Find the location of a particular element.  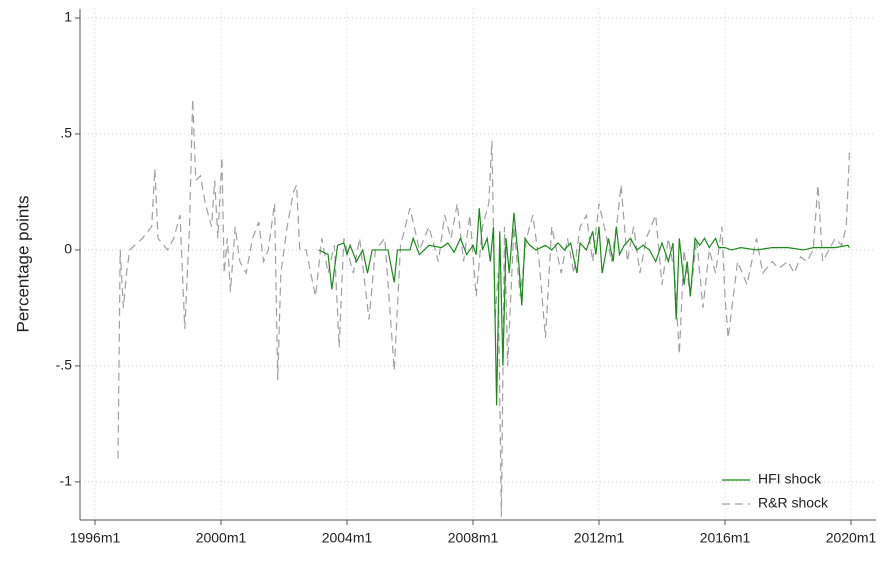

x-tick-label: 2000m1 is located at coordinates (221, 538).